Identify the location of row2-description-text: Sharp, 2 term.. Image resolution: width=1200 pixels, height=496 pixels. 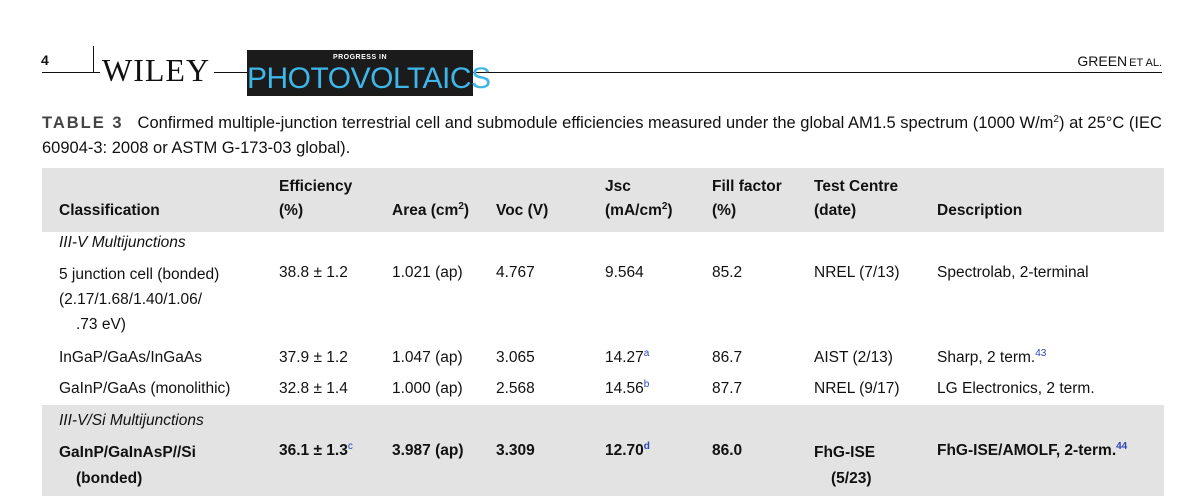
(986, 357).